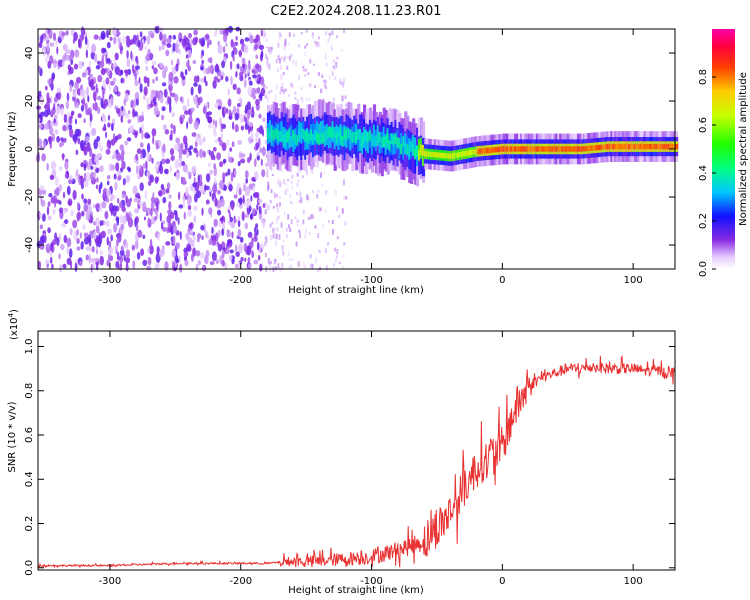 The width and height of the screenshot is (750, 600). I want to click on y-tick-label: 40, so click(29, 53).